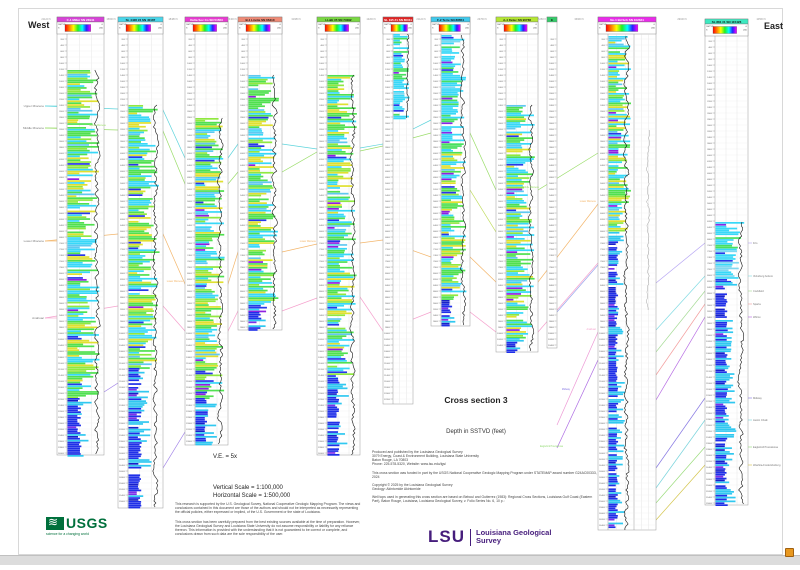 The height and width of the screenshot is (570, 800). I want to click on svg-text: Middle Miocene, so click(530, 187).